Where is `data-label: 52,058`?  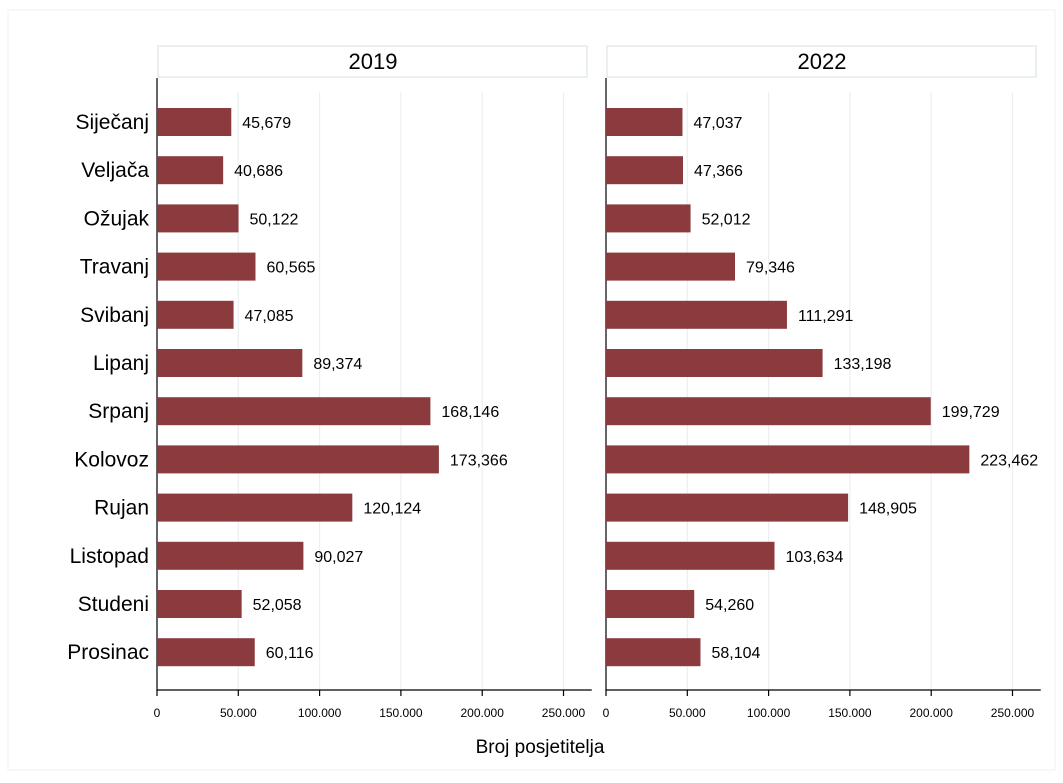
data-label: 52,058 is located at coordinates (277, 605).